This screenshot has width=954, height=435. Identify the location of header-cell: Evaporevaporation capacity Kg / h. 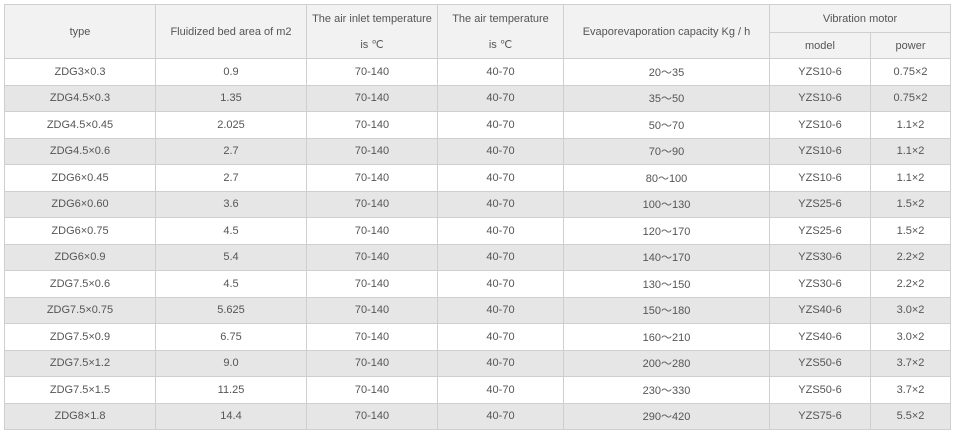
(666, 31).